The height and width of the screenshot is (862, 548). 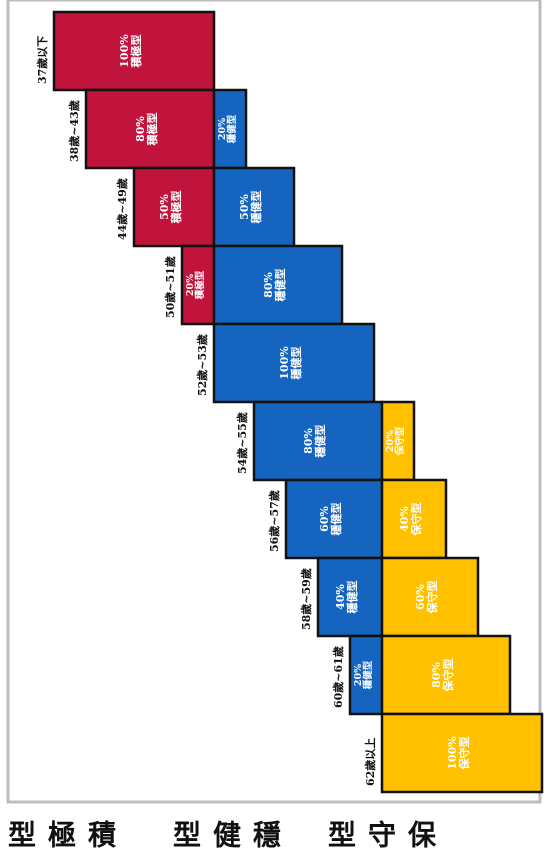 What do you see at coordinates (195, 285) in the screenshot?
I see `bar-label-0-3: 20%積極型` at bounding box center [195, 285].